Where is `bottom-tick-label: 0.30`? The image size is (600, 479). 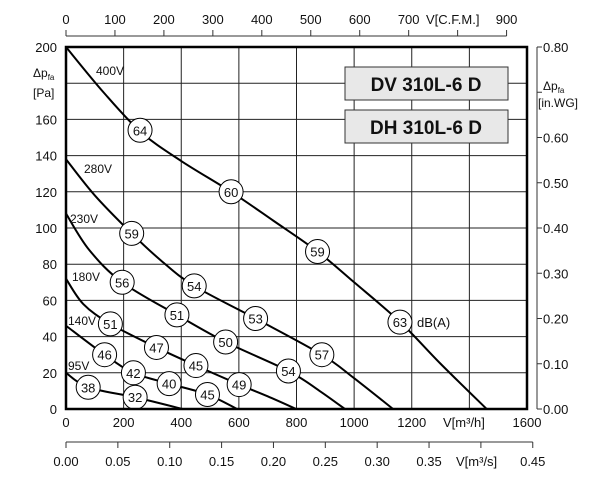
bottom-tick-label: 0.30 is located at coordinates (377, 461).